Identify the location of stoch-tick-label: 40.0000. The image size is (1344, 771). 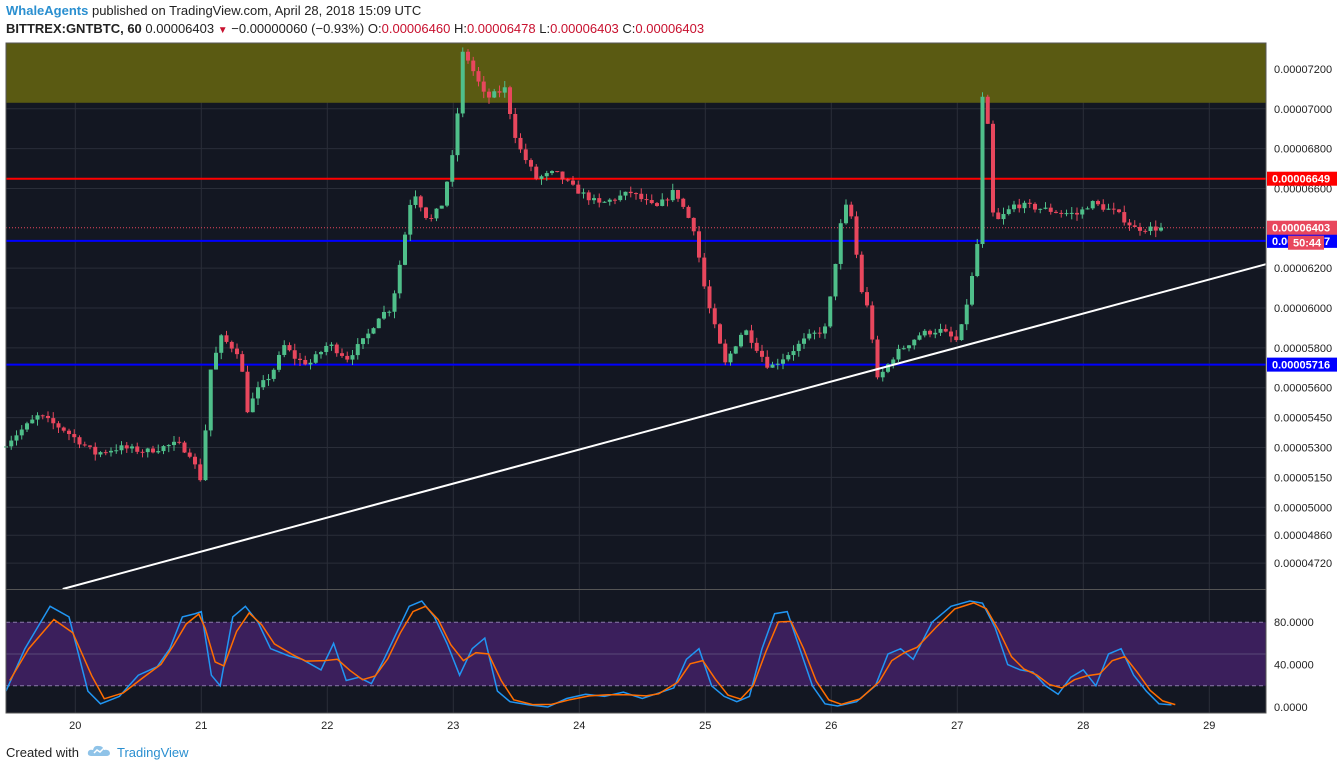
(1294, 666).